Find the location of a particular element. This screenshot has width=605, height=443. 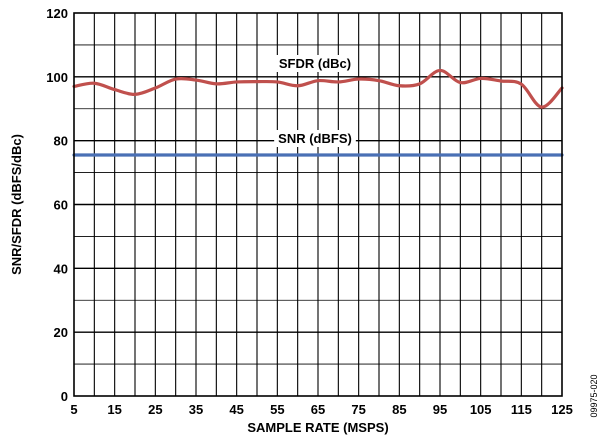

y-tick-labels: 0 20 40 60 80 100 120 is located at coordinates (57, 205).